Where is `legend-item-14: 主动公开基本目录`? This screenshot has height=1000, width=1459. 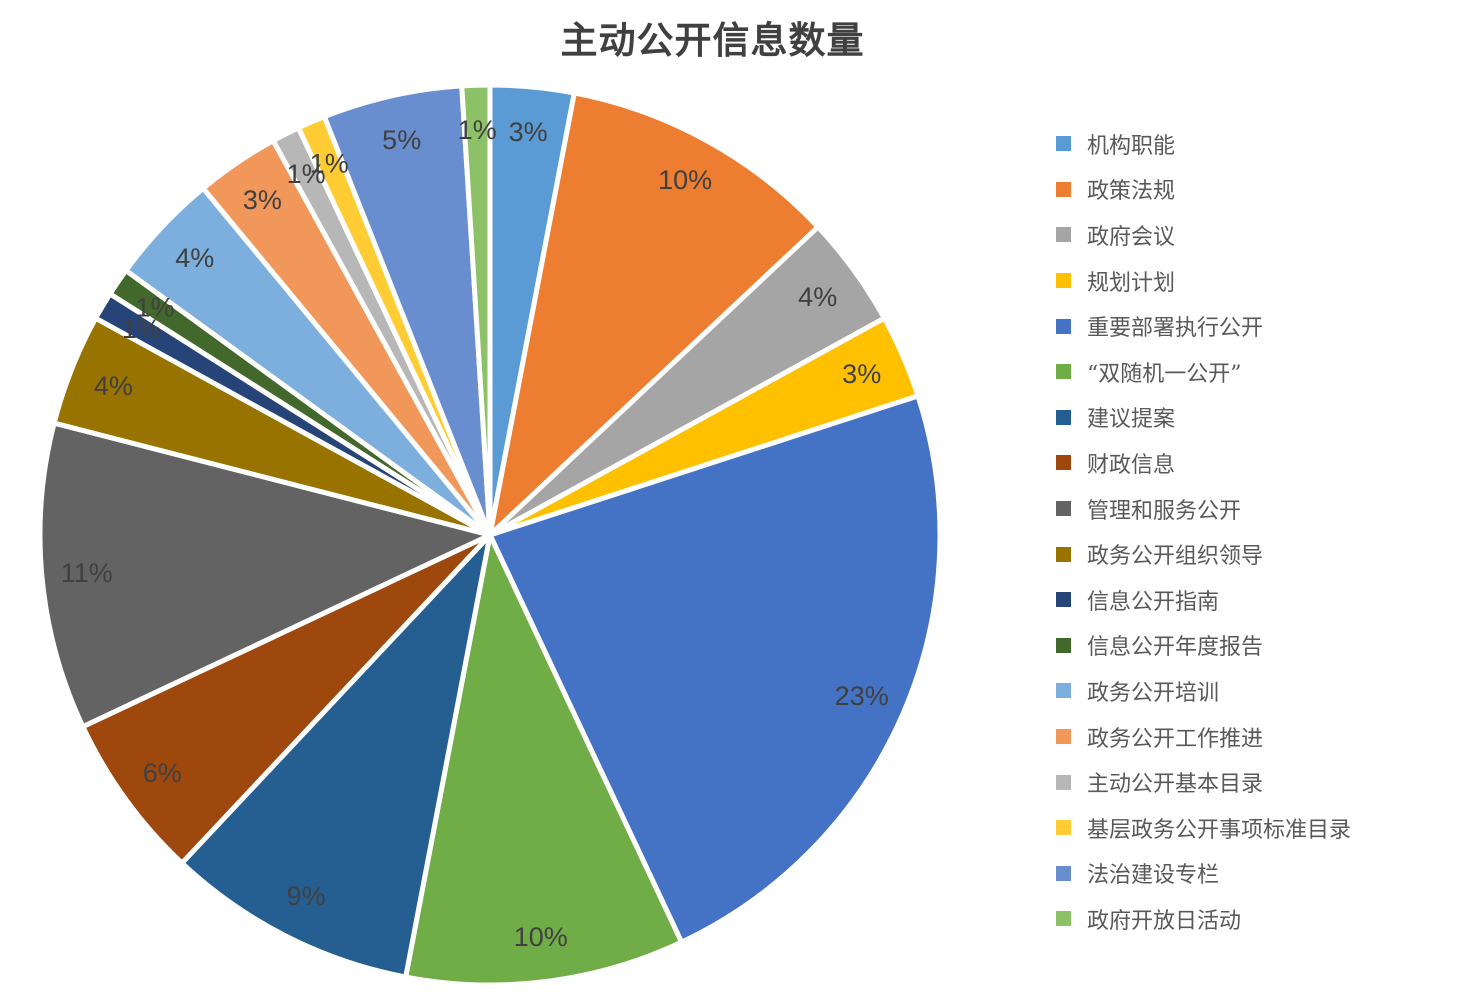
legend-item-14: 主动公开基本目录 is located at coordinates (1203, 782).